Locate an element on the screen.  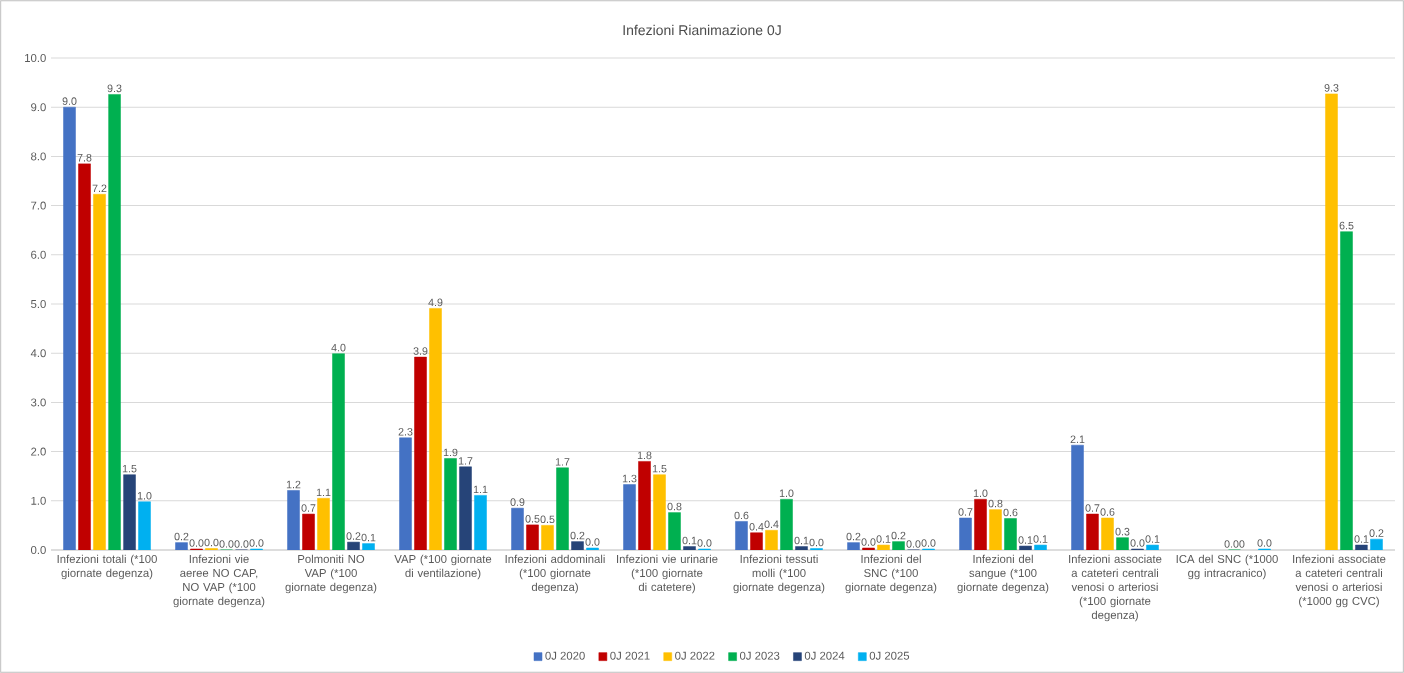
legend-label: 0J 2020 is located at coordinates (565, 655).